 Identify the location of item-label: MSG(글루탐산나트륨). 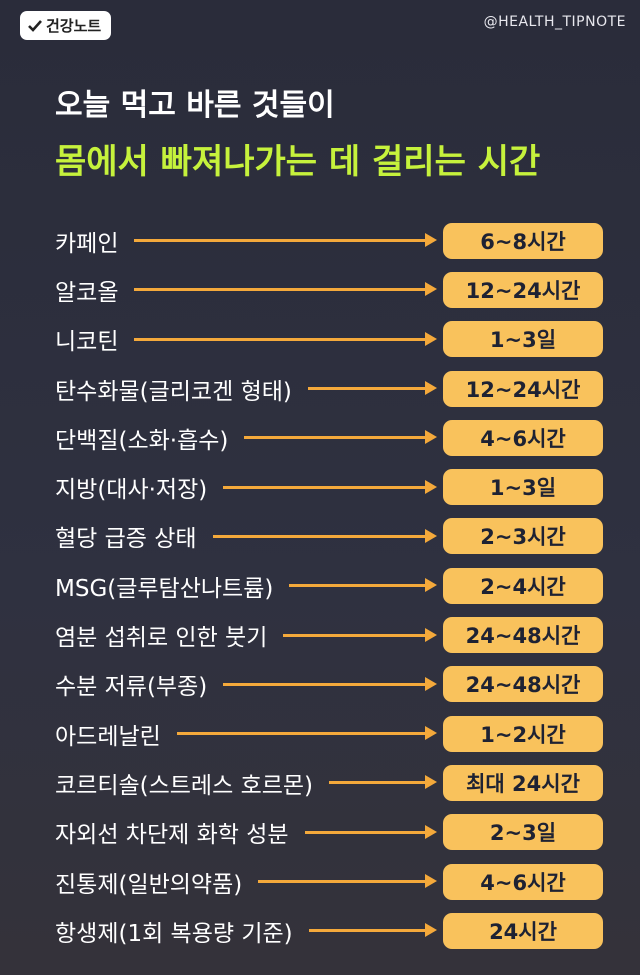
(164, 588).